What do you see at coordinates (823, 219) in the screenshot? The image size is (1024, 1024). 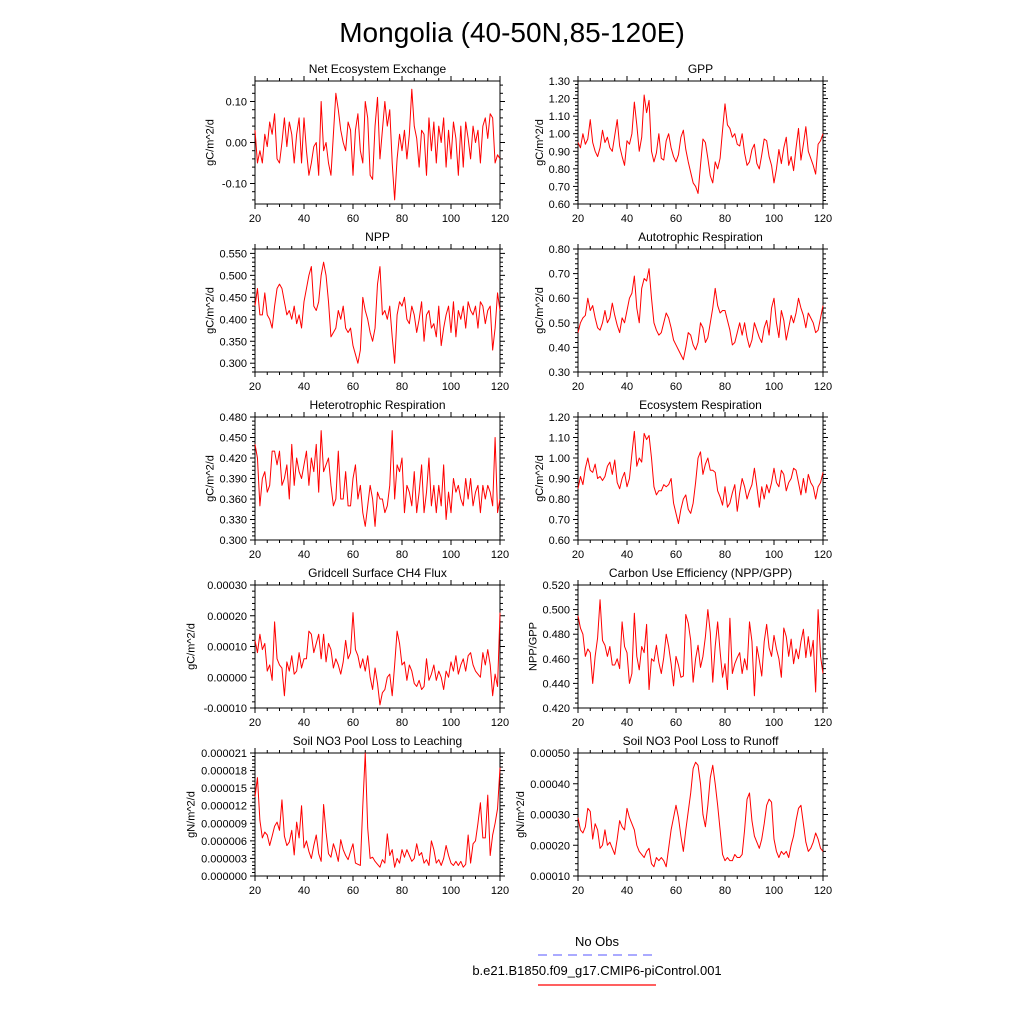 I see `panel-2-xtick-label: 120` at bounding box center [823, 219].